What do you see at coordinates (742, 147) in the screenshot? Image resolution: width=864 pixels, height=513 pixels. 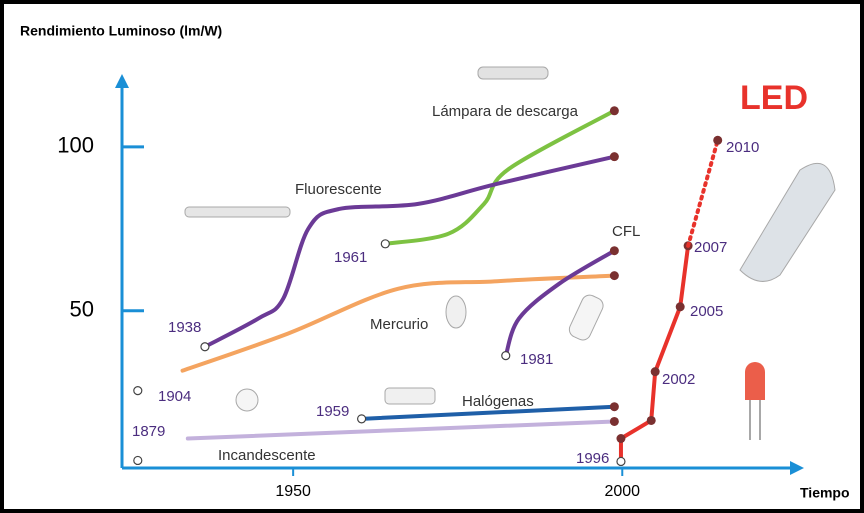 I see `year-label: 2010` at bounding box center [742, 147].